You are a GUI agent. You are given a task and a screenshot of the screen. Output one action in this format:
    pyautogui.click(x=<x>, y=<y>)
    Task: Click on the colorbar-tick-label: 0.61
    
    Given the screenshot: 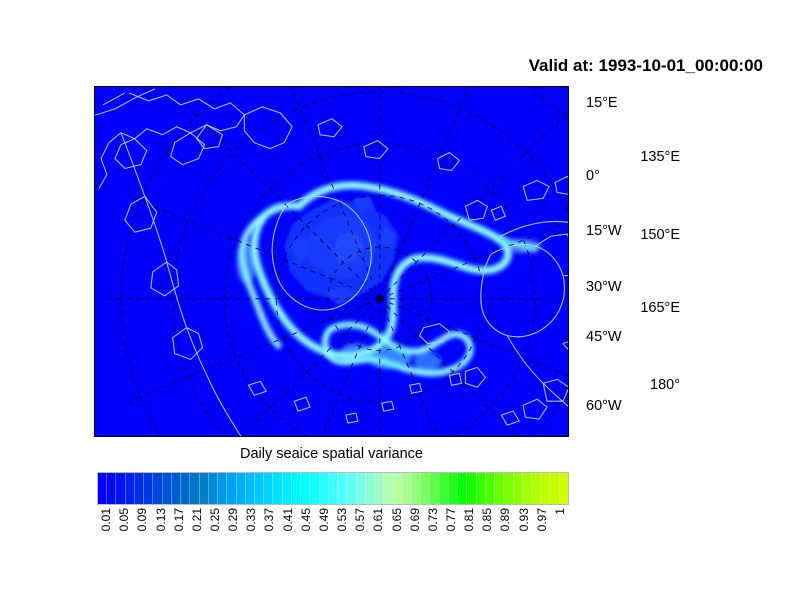 What is the action you would take?
    pyautogui.click(x=378, y=520)
    